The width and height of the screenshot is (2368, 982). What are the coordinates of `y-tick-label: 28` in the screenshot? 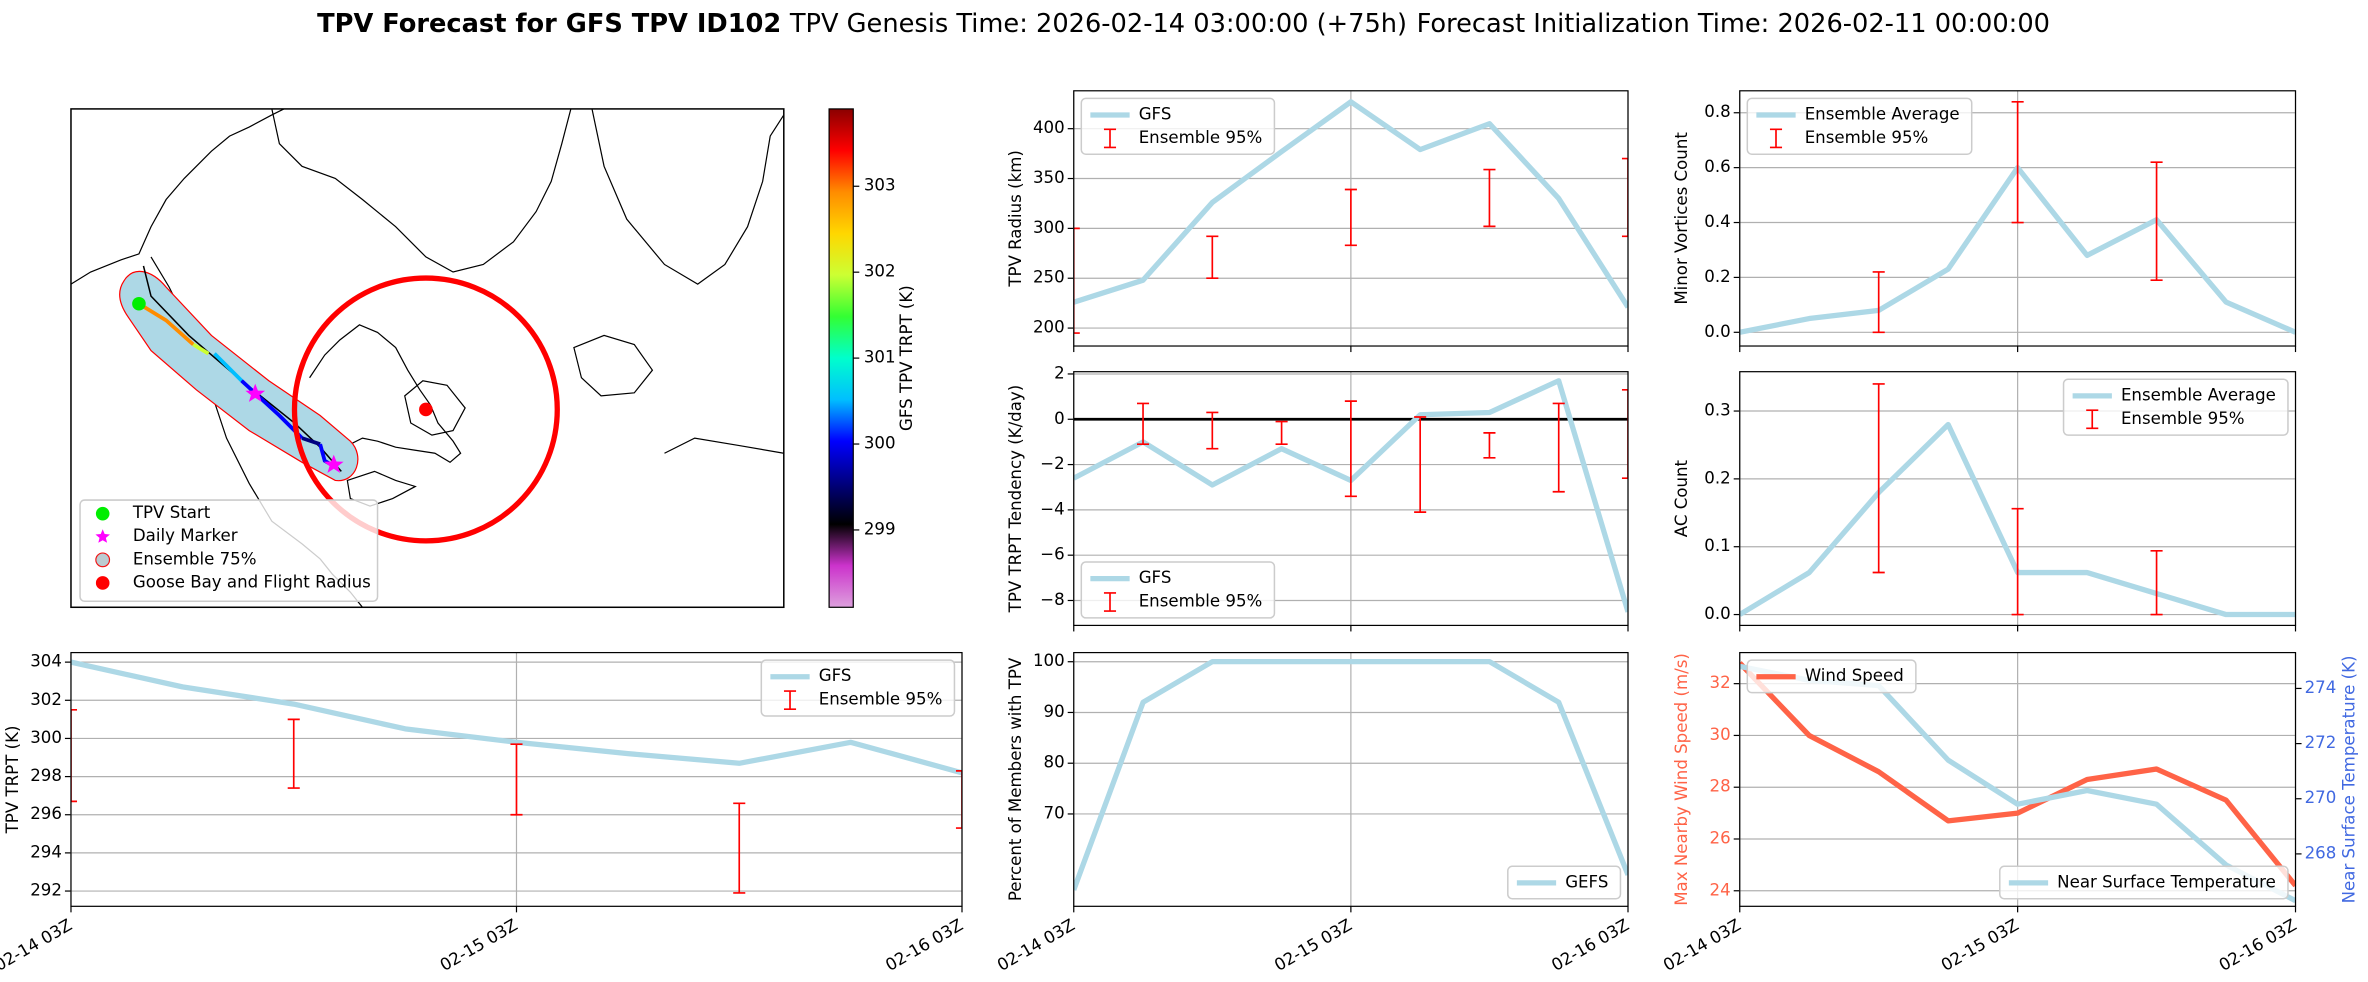 It's located at (1720, 786).